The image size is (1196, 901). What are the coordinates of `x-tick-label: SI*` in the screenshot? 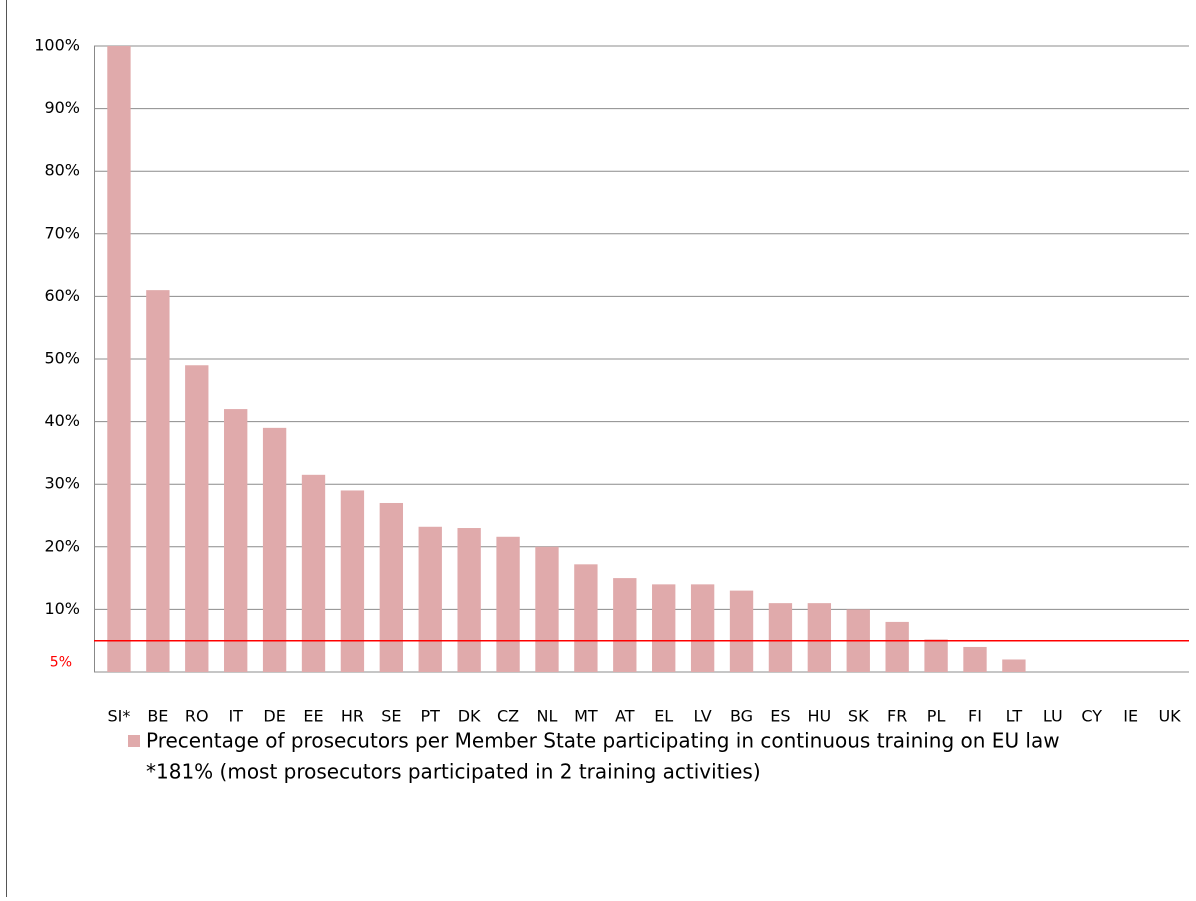 It's located at (119, 716).